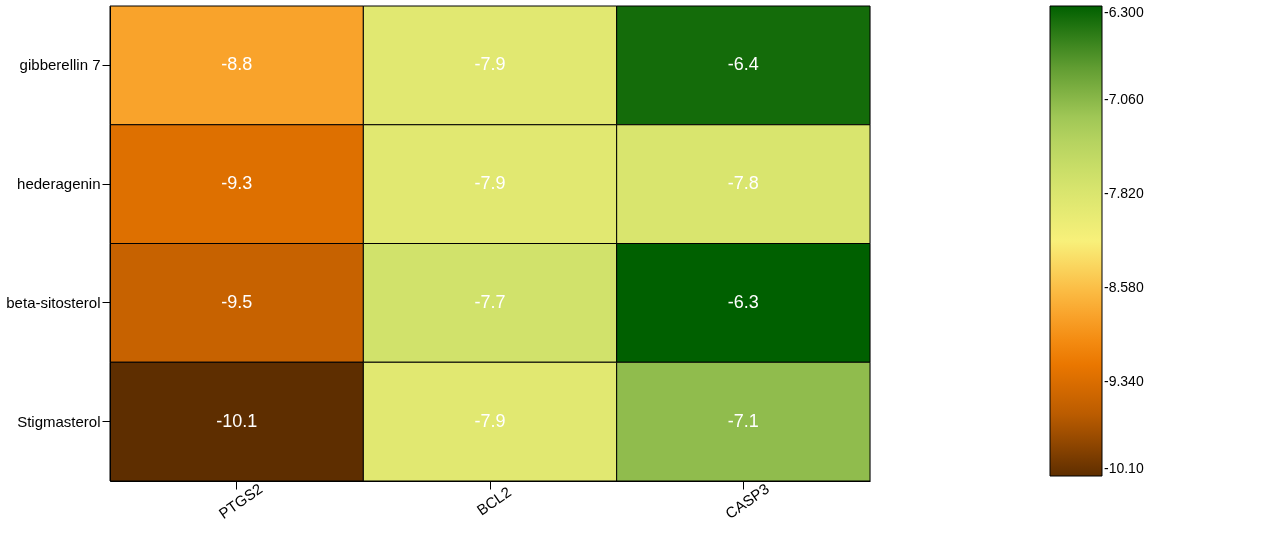  I want to click on color-bar-label: -8.580, so click(1124, 287).